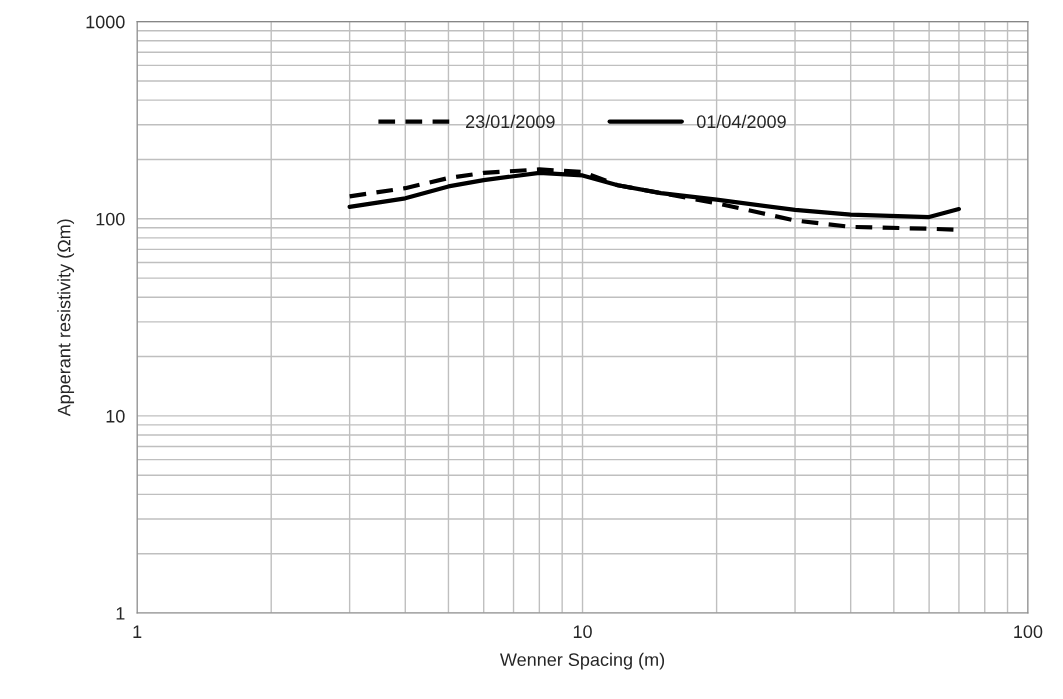 This screenshot has height=699, width=1063. Describe the element at coordinates (582, 661) in the screenshot. I see `x-axis-title: Wenner Spacing (m)` at that location.